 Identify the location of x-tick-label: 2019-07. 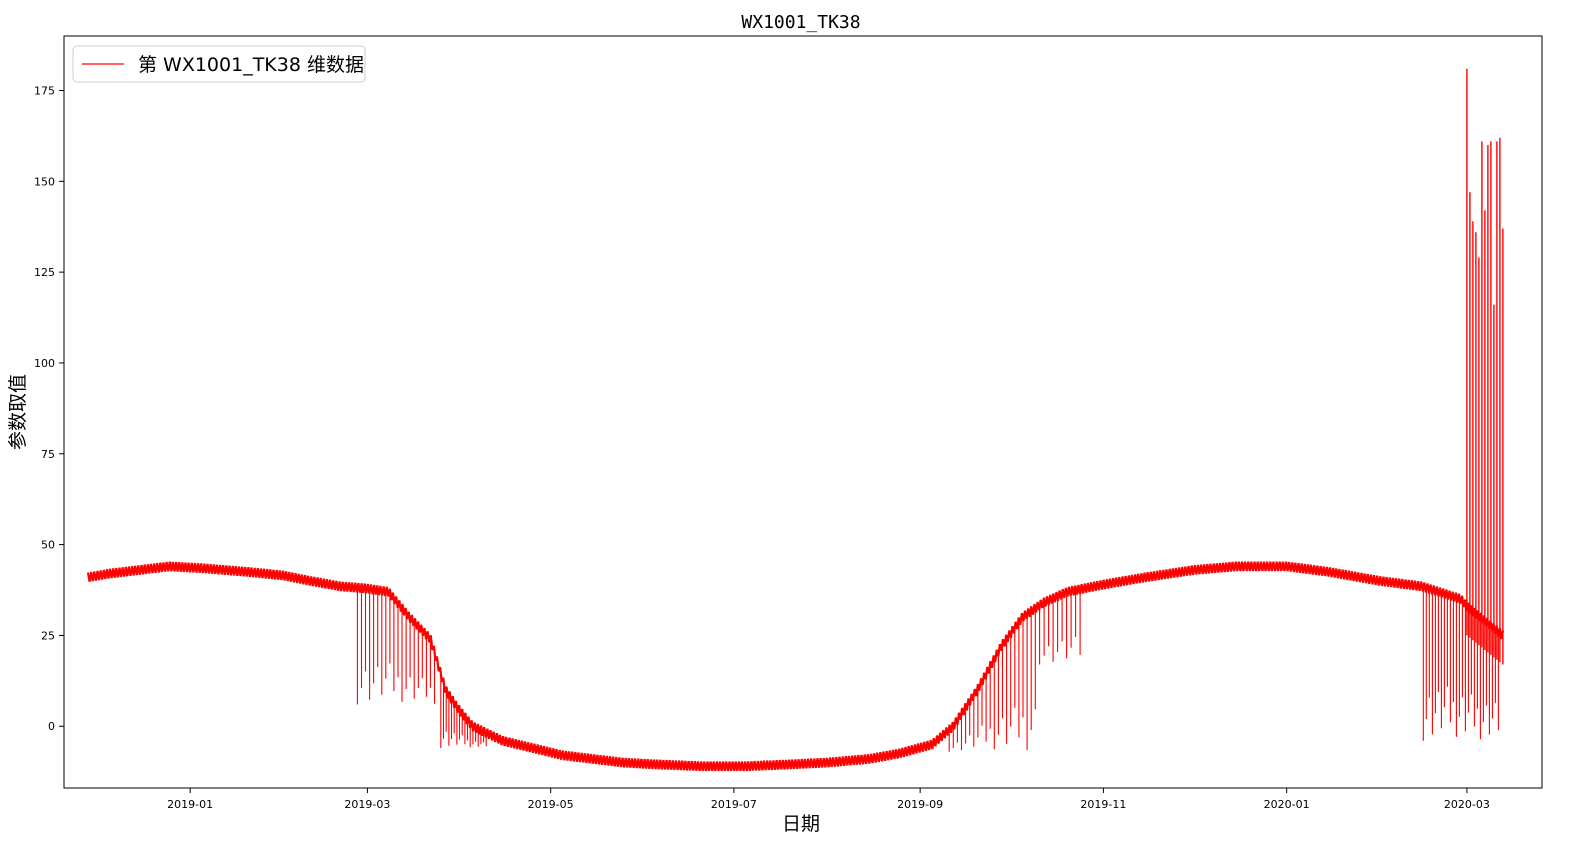
(734, 804).